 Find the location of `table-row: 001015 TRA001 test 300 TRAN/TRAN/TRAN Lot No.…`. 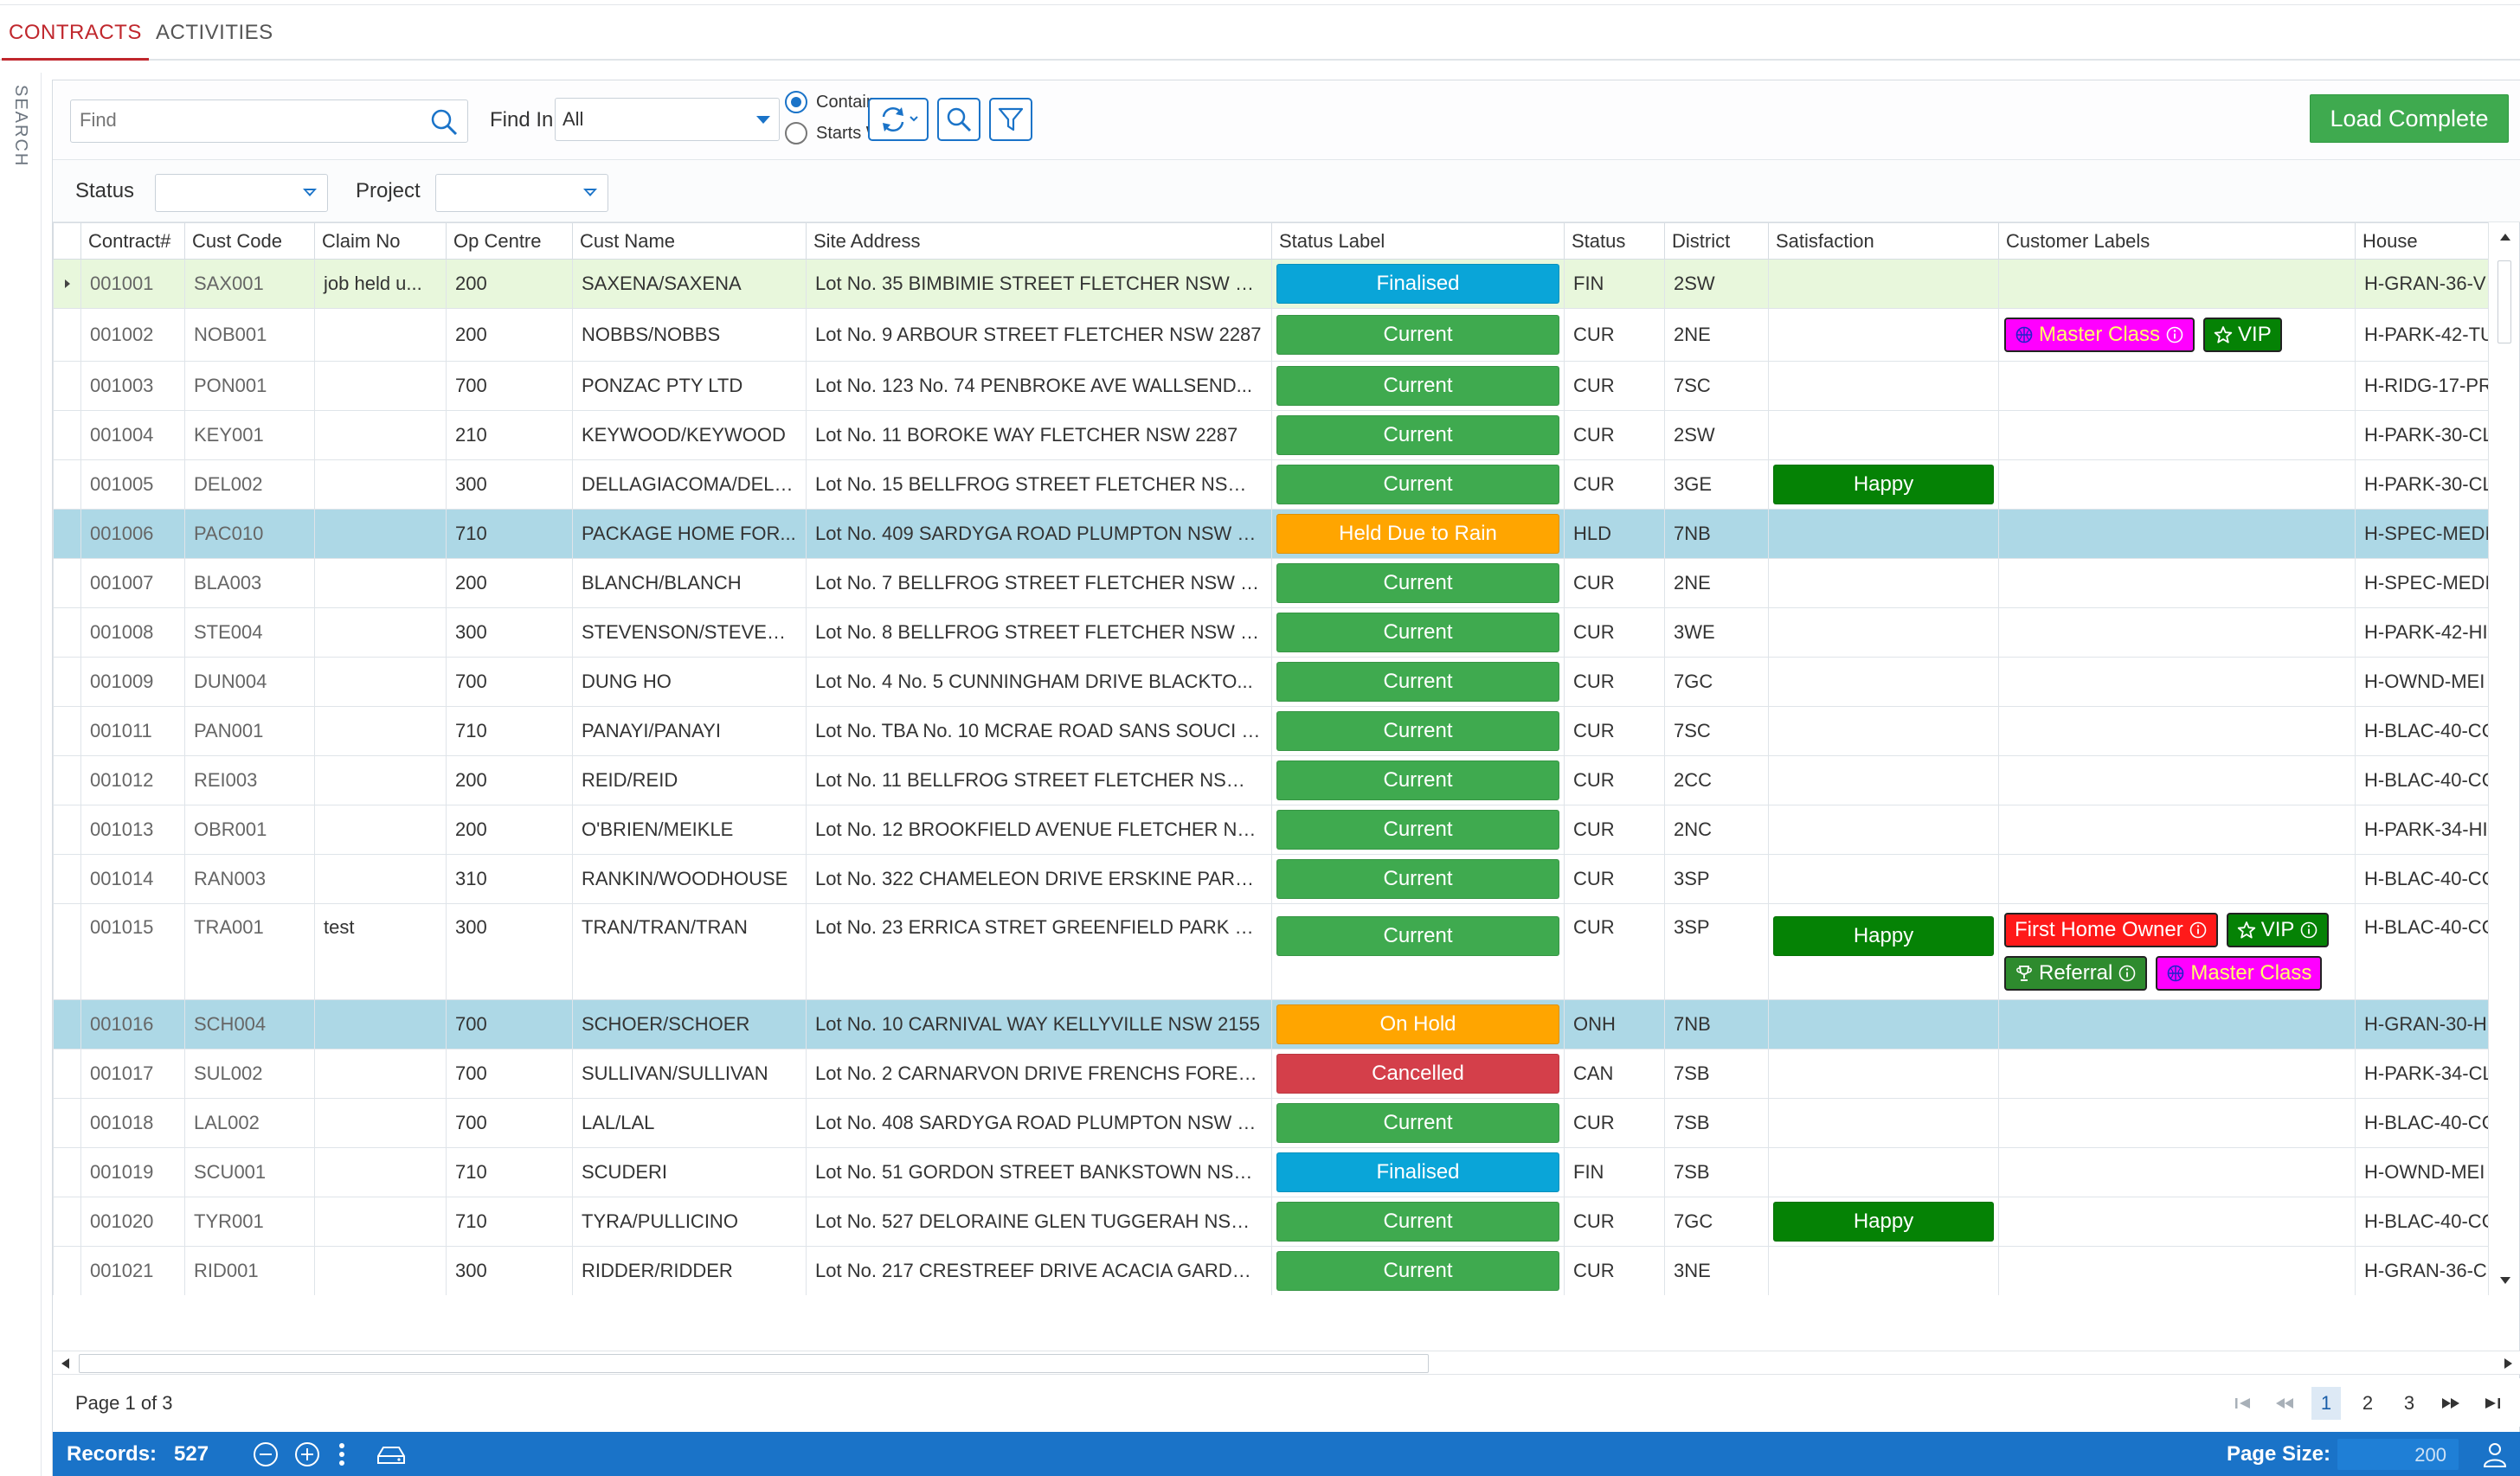

table-row: 001015 TRA001 test 300 TRAN/TRAN/TRAN Lot No.… is located at coordinates (1271, 951).